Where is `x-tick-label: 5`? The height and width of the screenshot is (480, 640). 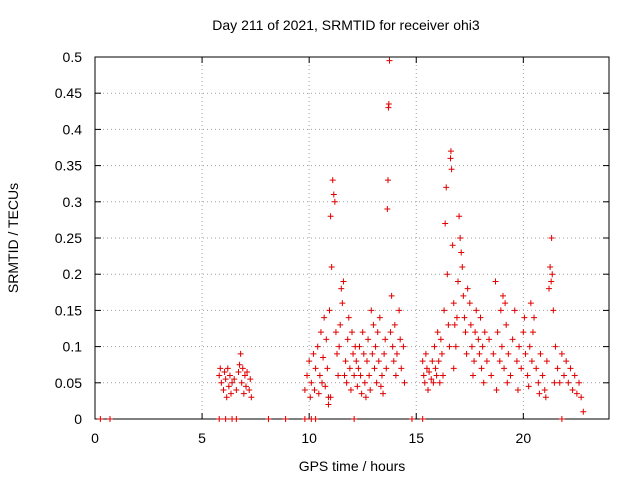
x-tick-label: 5 is located at coordinates (202, 438).